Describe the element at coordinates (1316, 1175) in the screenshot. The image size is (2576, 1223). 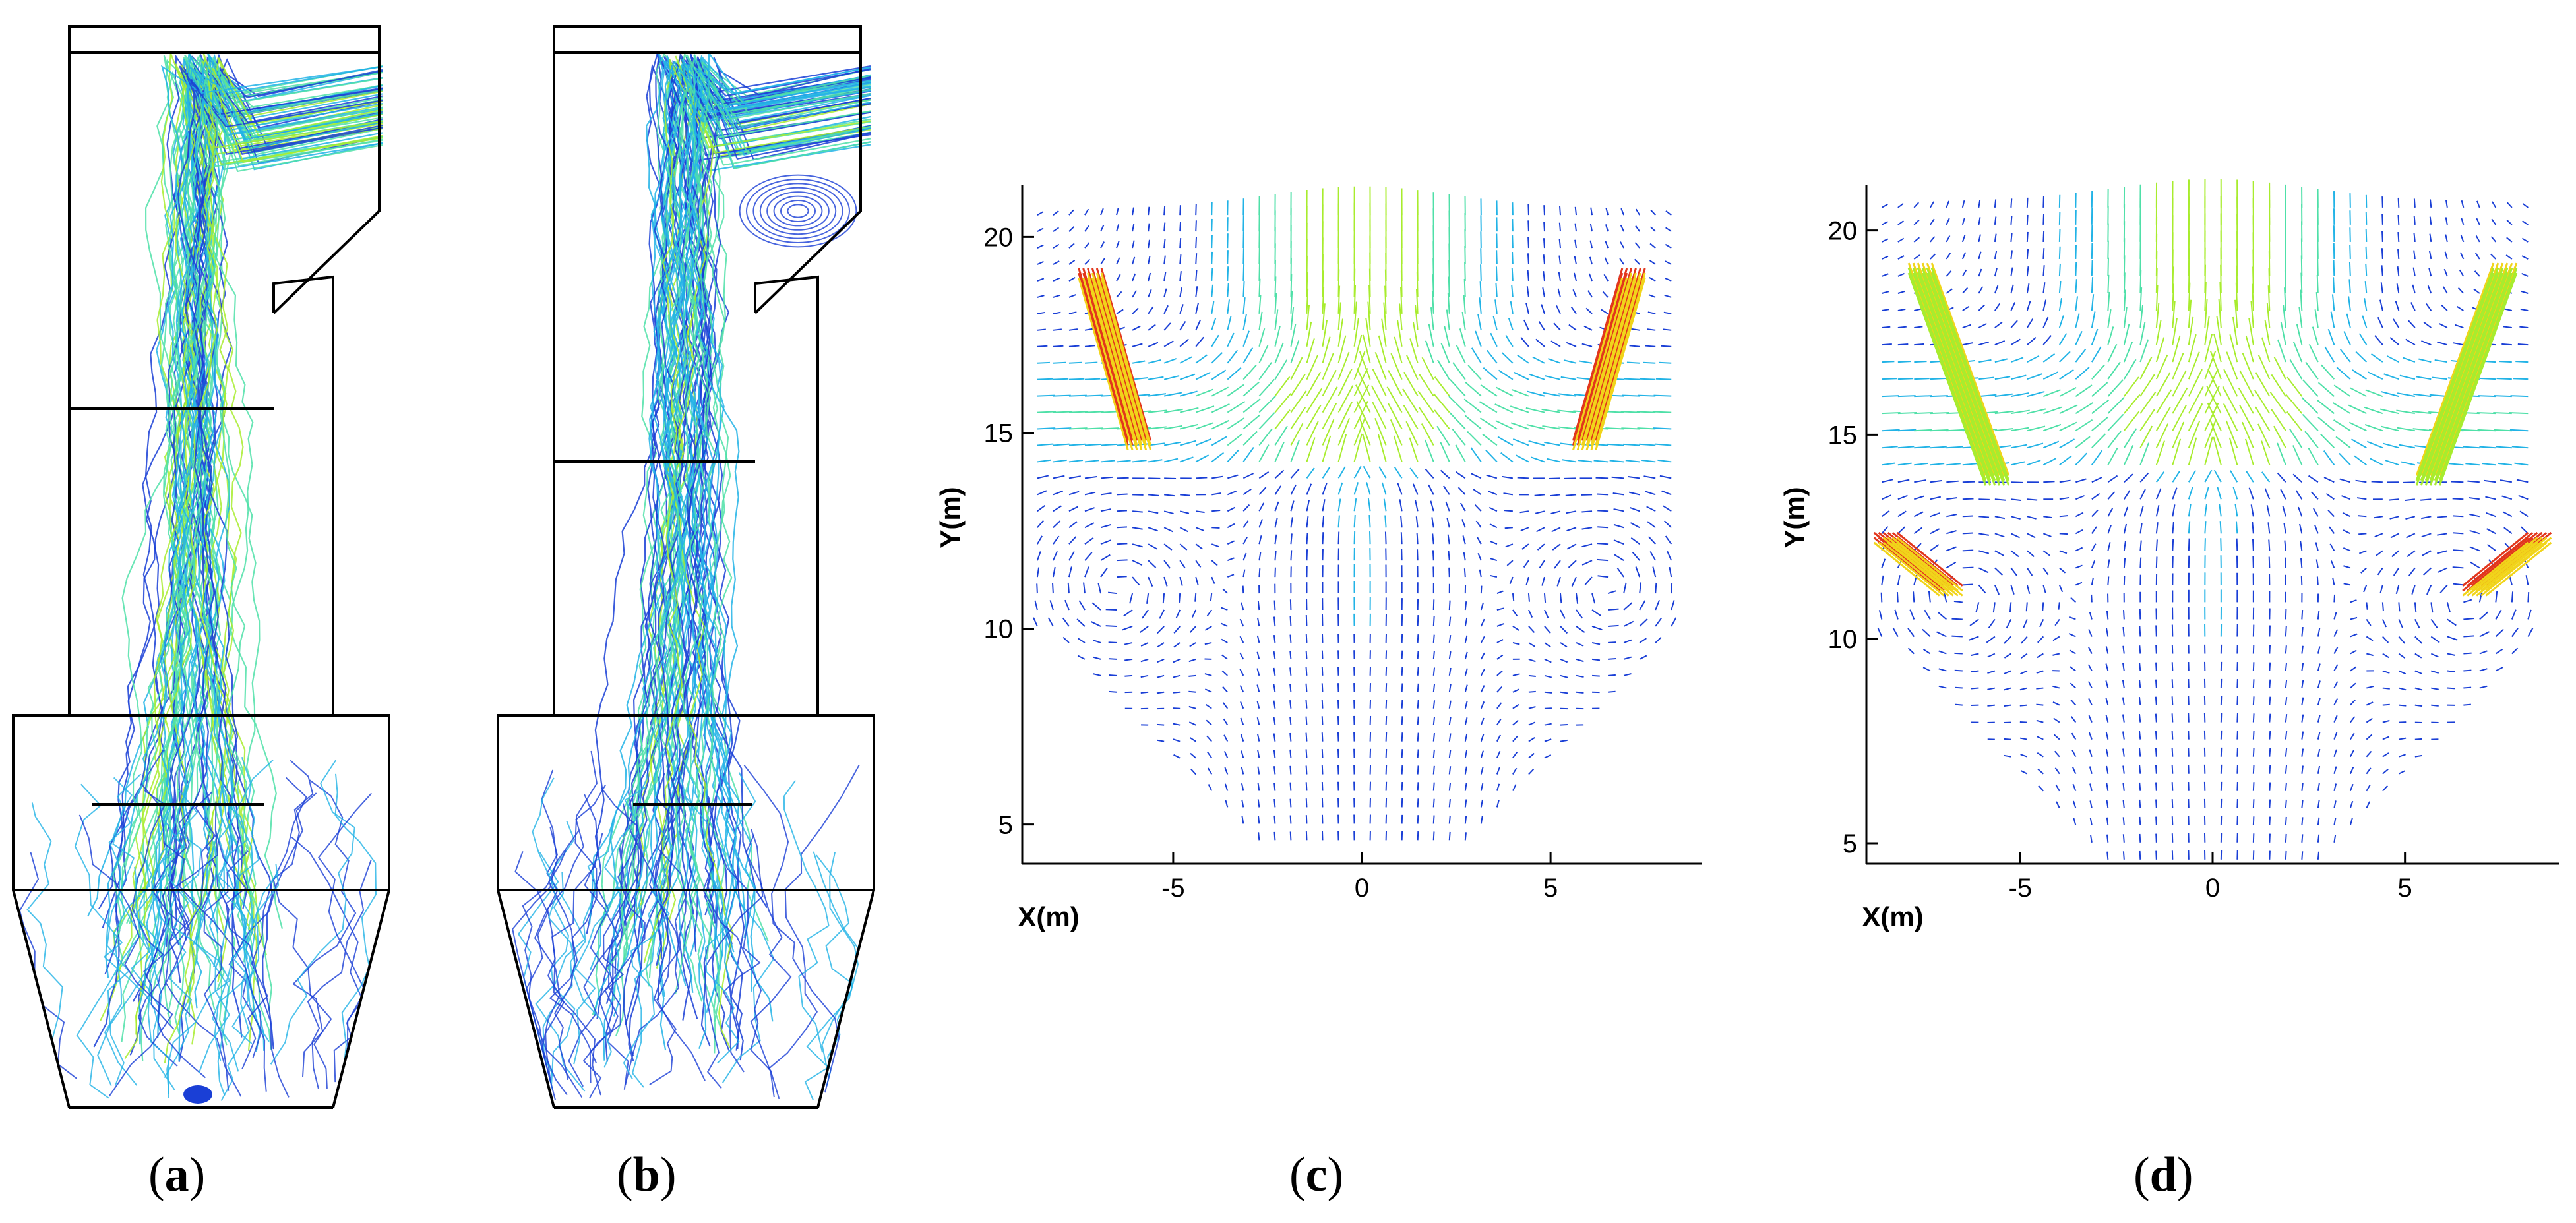
I see `caption-c: (c)` at that location.